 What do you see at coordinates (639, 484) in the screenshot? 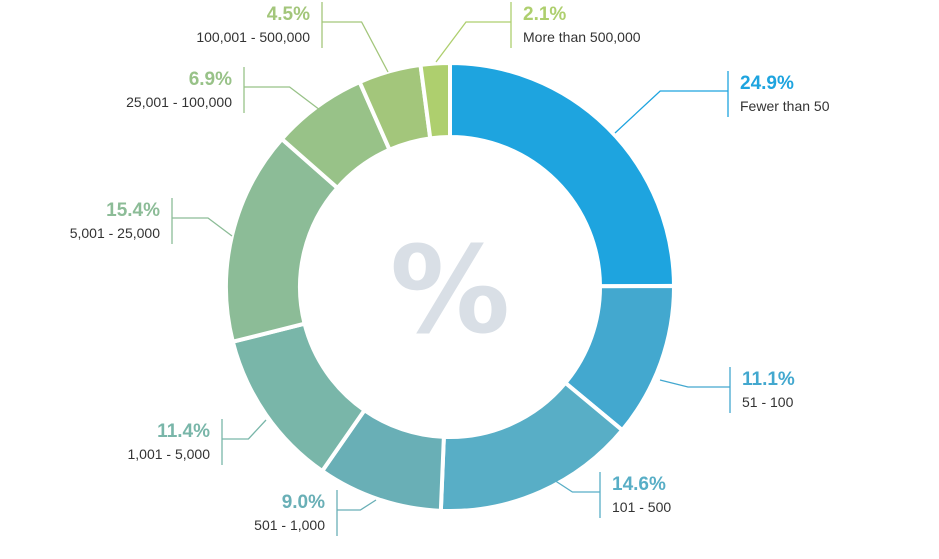
I see `slice-percent-label: 14.6%` at bounding box center [639, 484].